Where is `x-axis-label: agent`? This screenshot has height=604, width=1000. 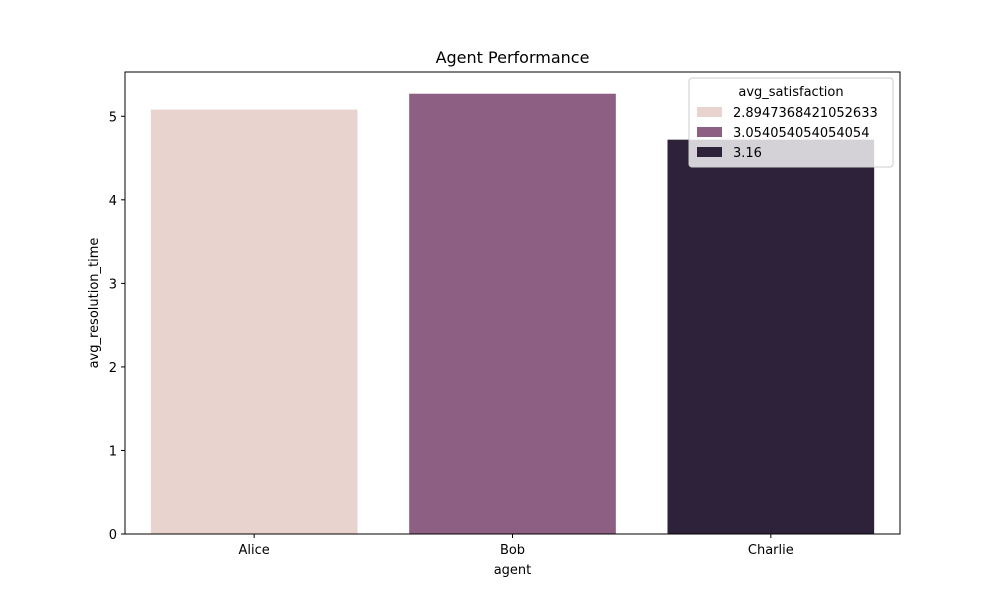 x-axis-label: agent is located at coordinates (513, 570).